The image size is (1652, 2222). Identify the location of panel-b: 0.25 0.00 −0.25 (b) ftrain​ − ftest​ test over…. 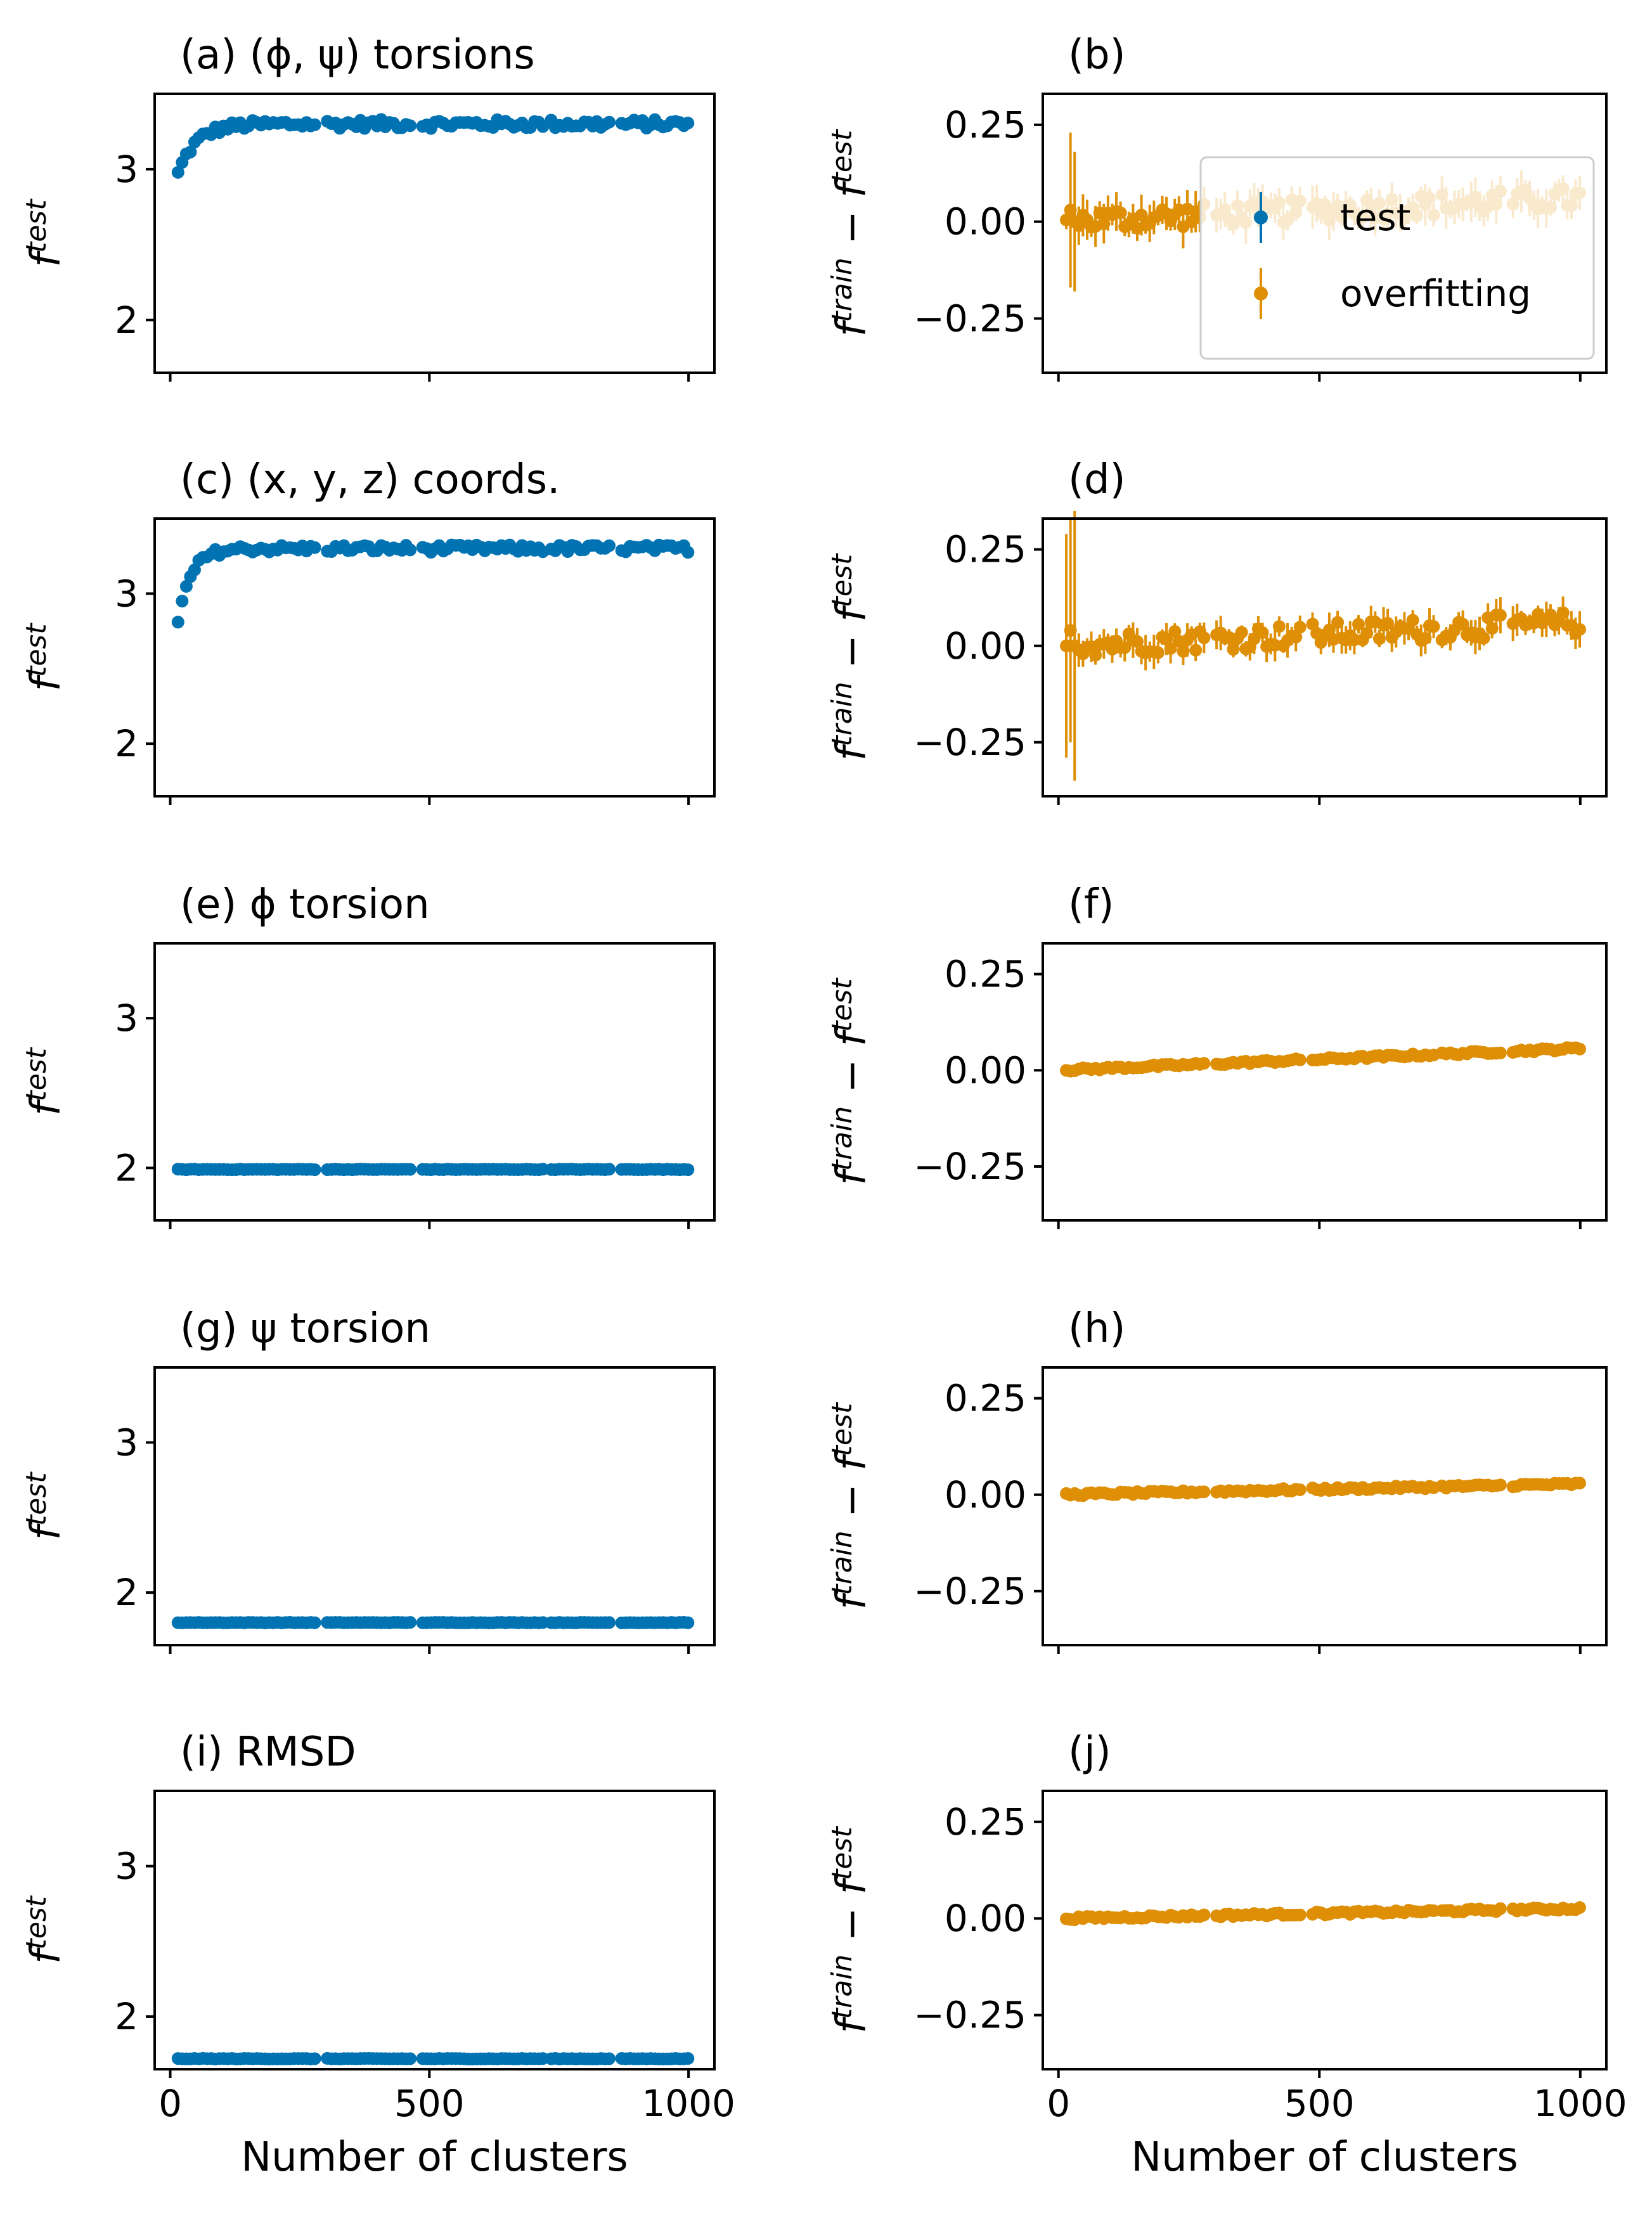
(1217, 207).